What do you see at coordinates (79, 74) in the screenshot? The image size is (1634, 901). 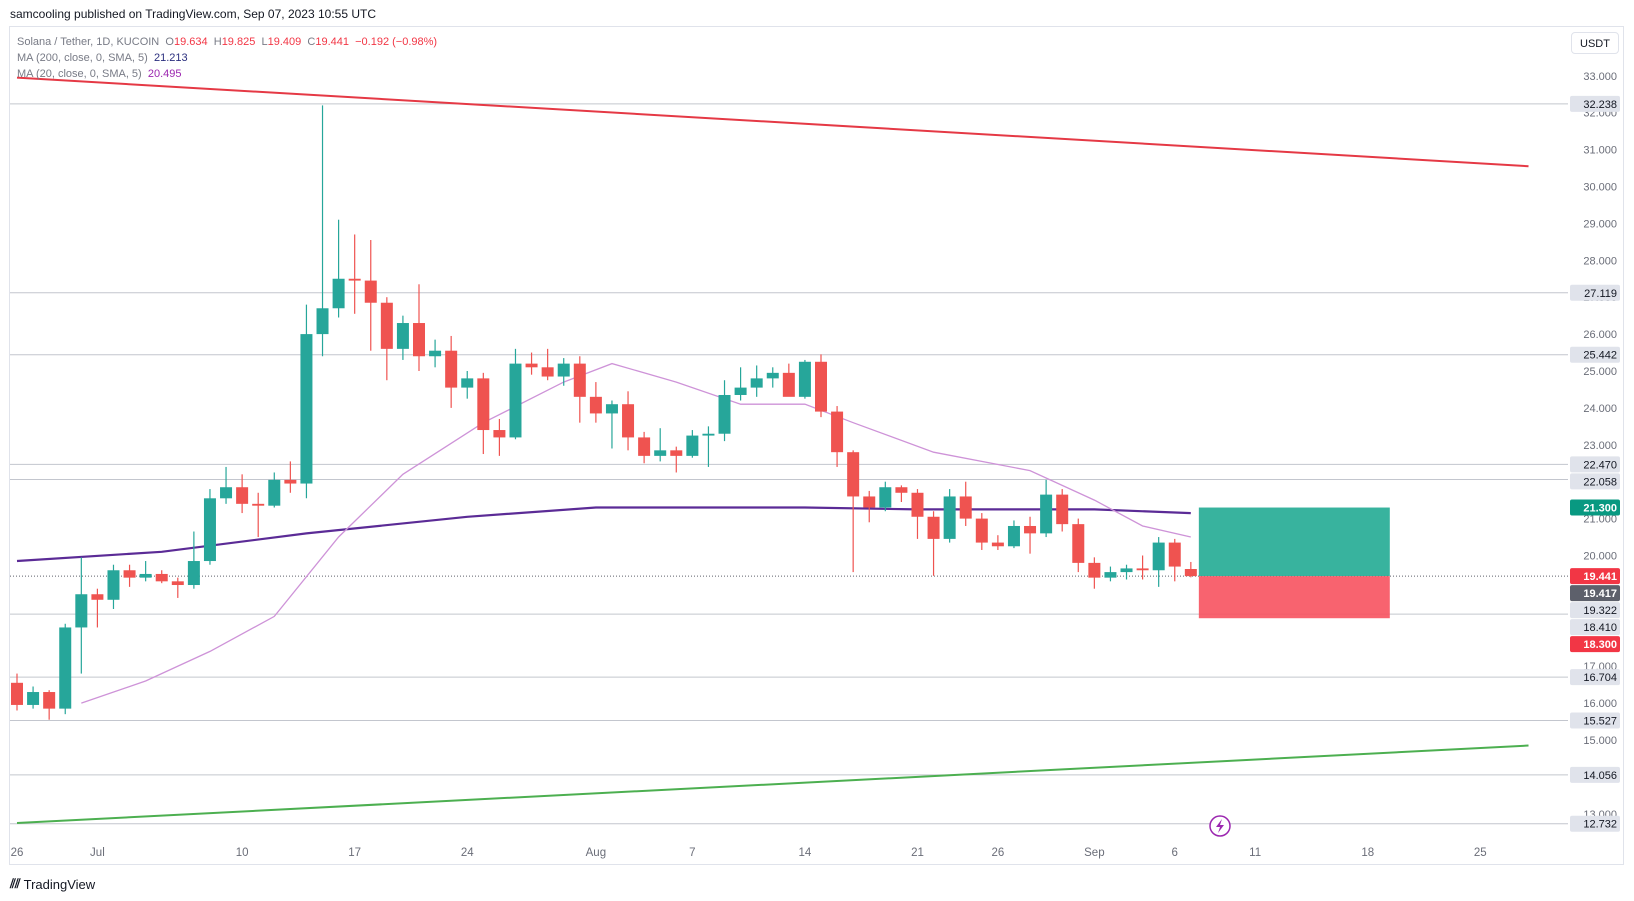 I see `ma20-label: MA (20, close, 0, SMA, 5)` at bounding box center [79, 74].